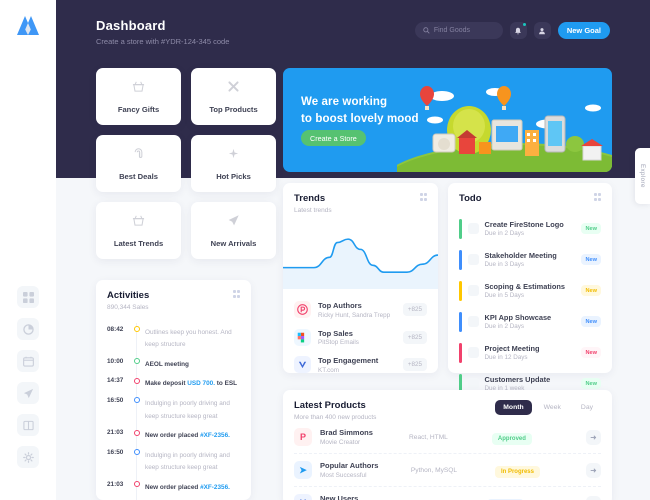  What do you see at coordinates (115, 361) in the screenshot?
I see `activity-time: 10:00` at bounding box center [115, 361].